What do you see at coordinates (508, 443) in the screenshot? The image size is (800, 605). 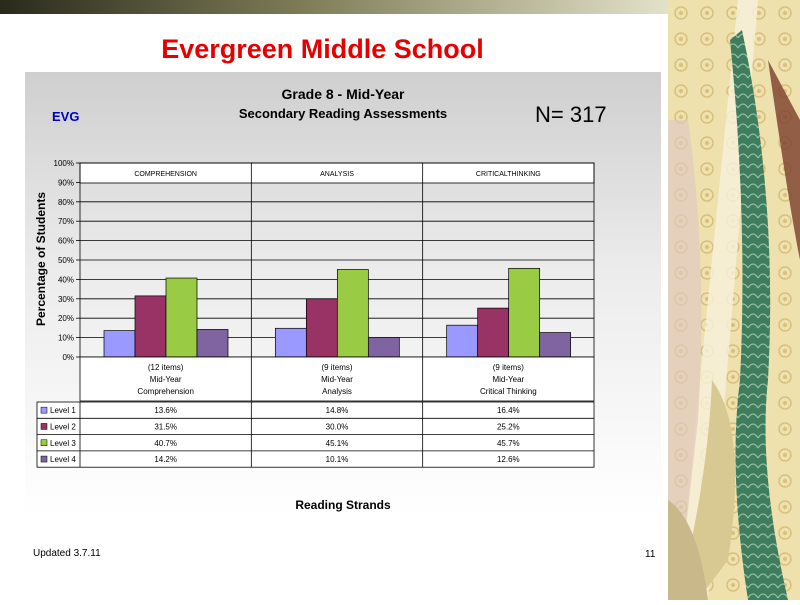 I see `data-label: 45.7%` at bounding box center [508, 443].